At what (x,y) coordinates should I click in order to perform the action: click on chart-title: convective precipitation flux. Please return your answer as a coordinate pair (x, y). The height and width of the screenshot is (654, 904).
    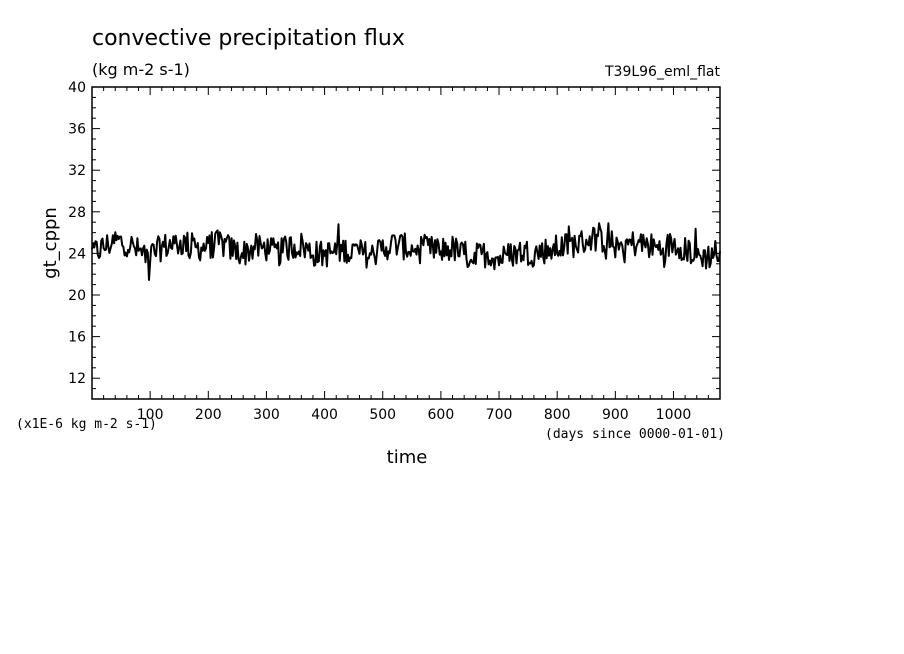
    Looking at the image, I should click on (248, 38).